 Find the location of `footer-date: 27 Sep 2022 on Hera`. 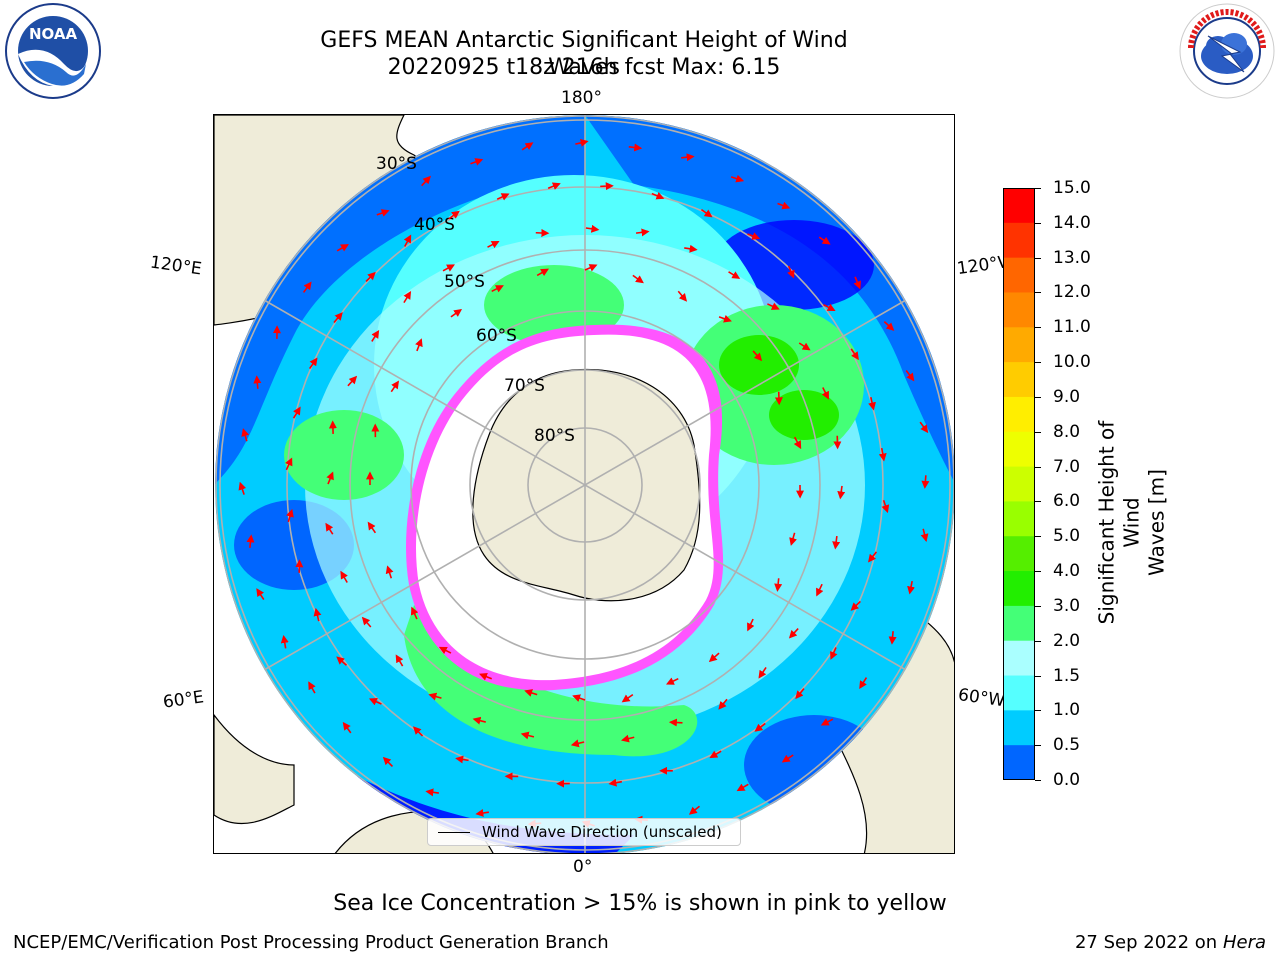

footer-date: 27 Sep 2022 on Hera is located at coordinates (1170, 942).